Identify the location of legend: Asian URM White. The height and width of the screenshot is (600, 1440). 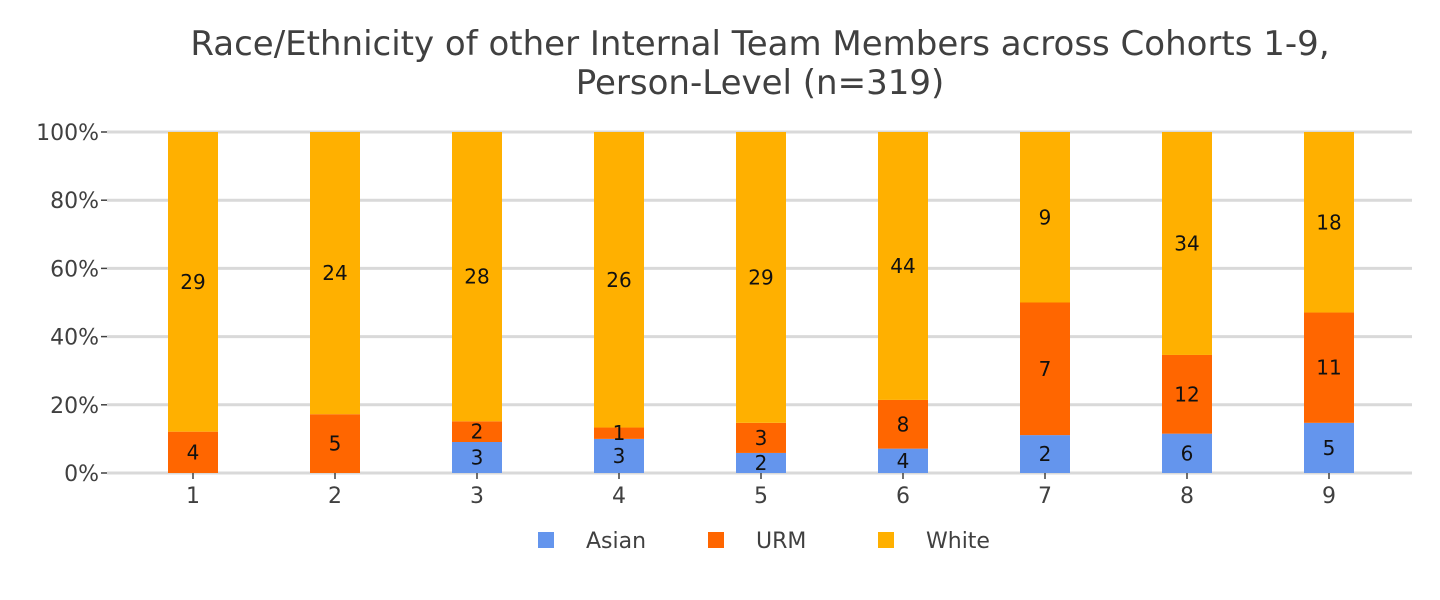
(764, 541).